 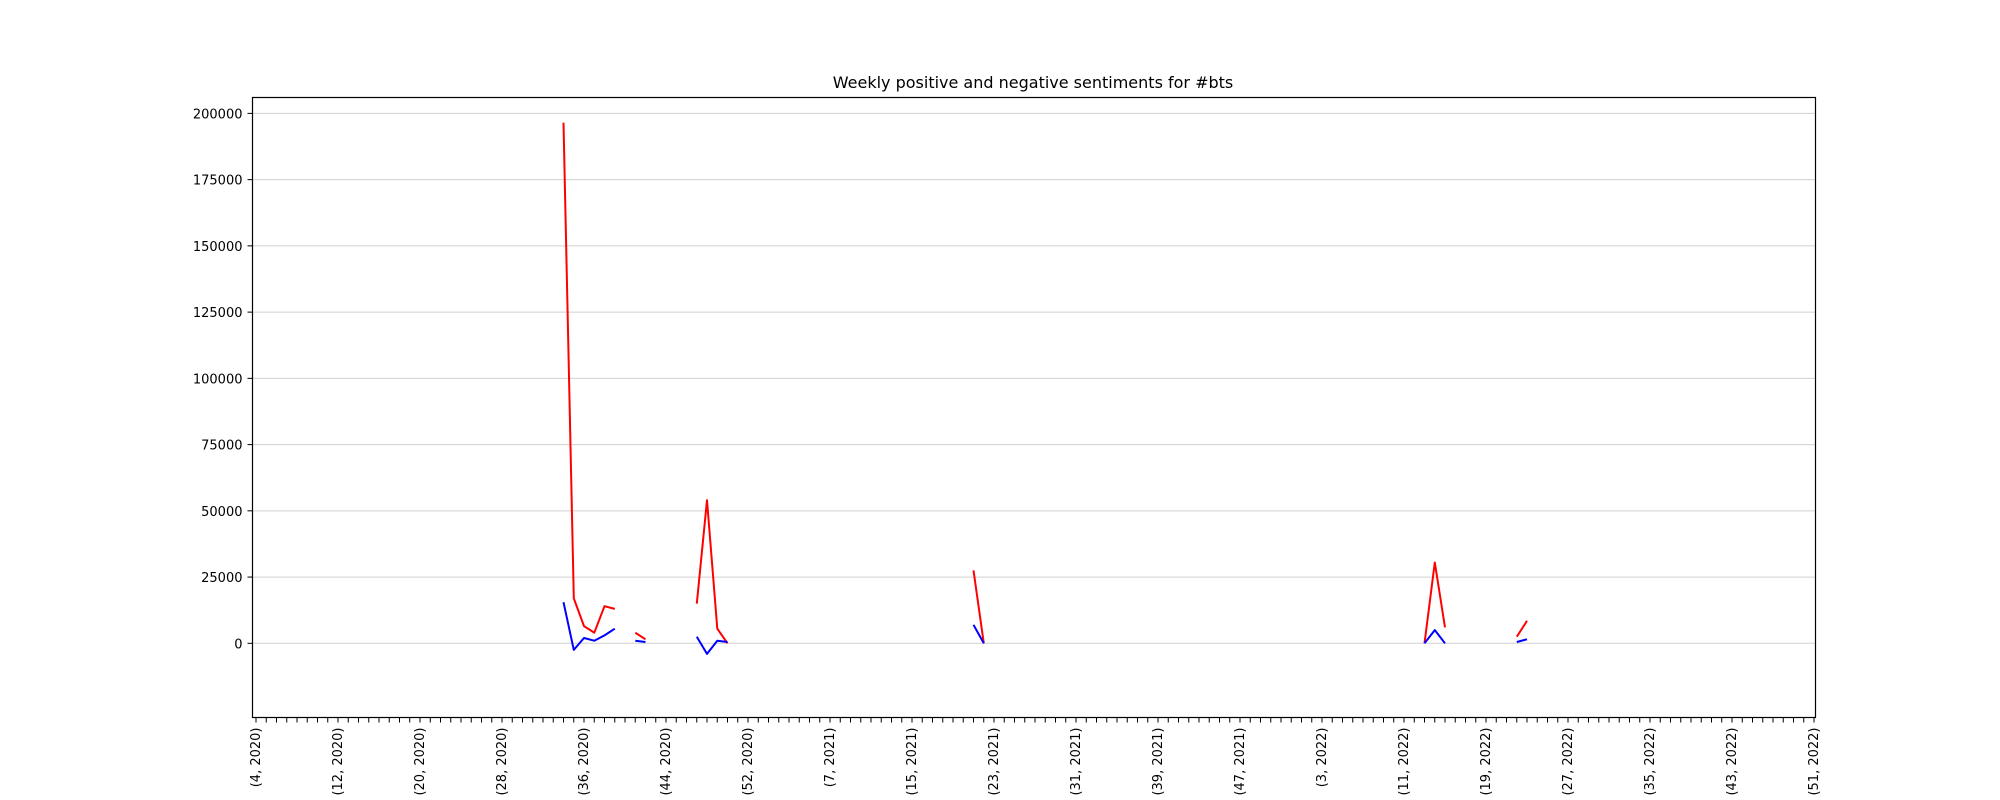 What do you see at coordinates (221, 446) in the screenshot?
I see `y-tick-label: 75000` at bounding box center [221, 446].